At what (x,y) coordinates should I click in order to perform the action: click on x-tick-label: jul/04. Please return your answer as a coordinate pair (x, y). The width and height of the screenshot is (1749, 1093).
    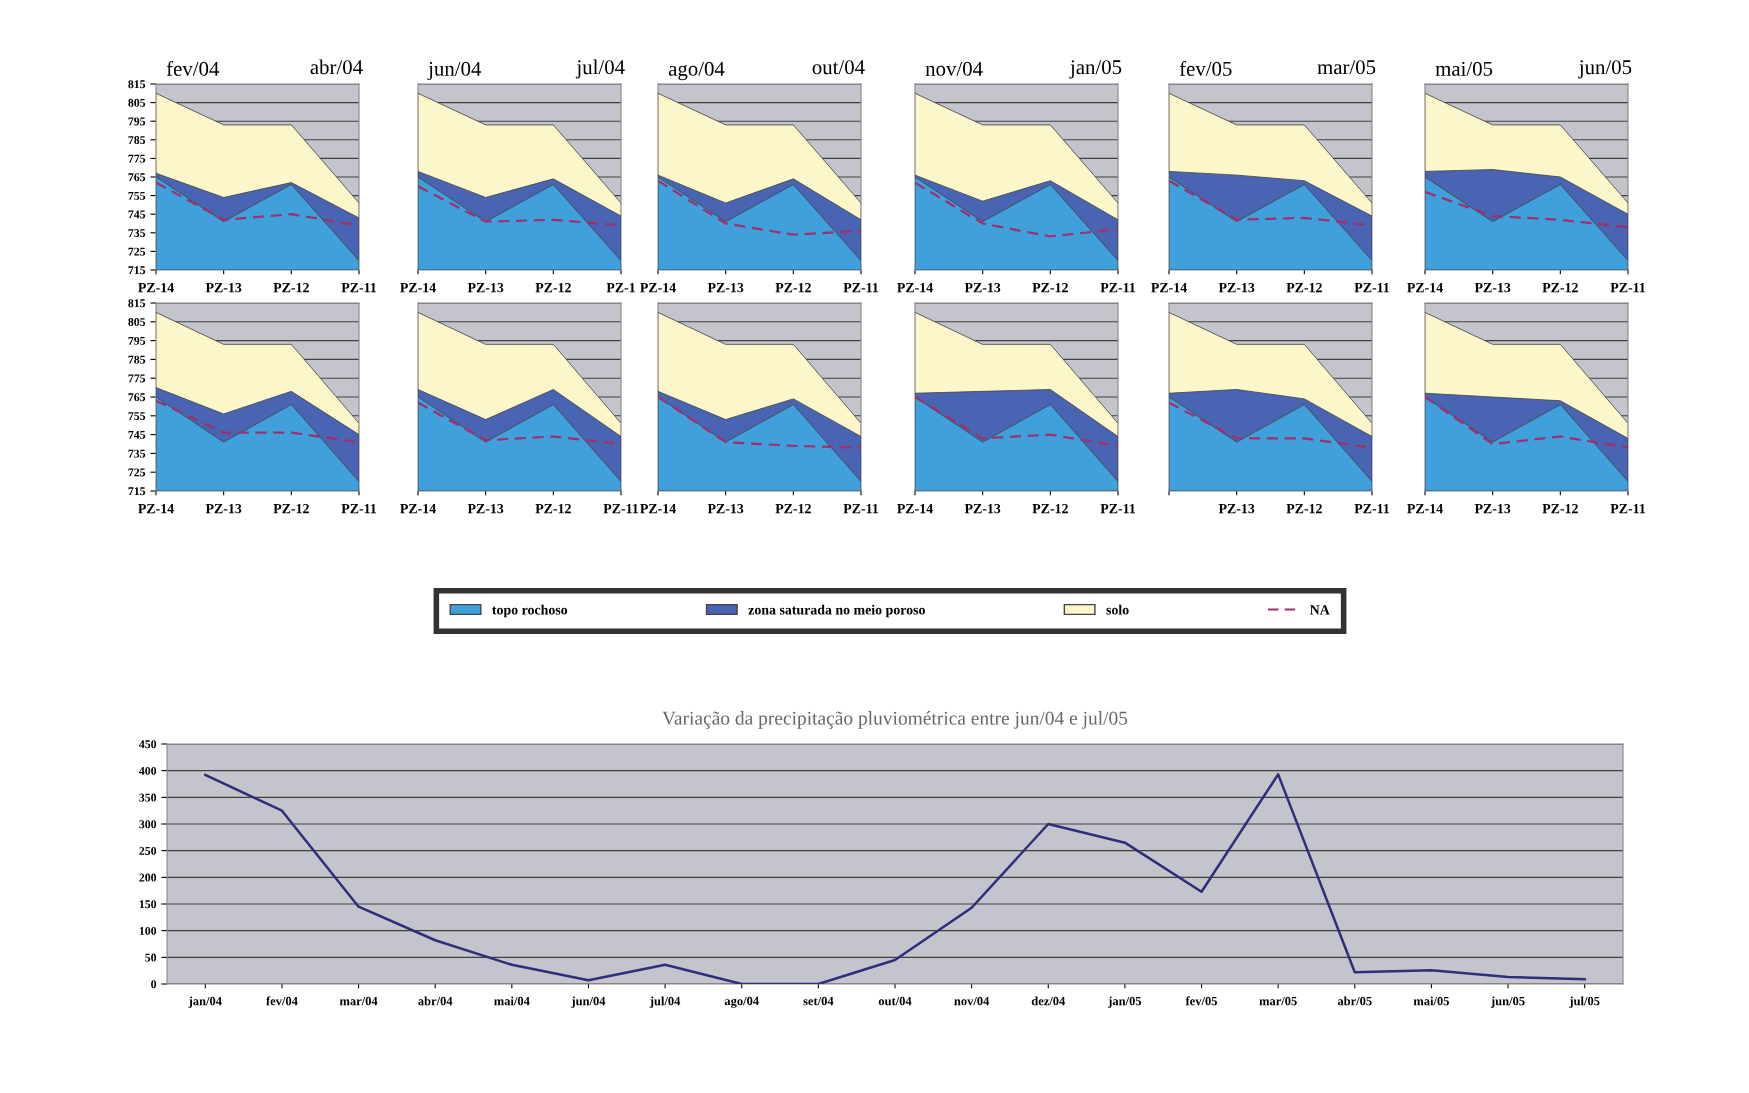
    Looking at the image, I should click on (665, 1002).